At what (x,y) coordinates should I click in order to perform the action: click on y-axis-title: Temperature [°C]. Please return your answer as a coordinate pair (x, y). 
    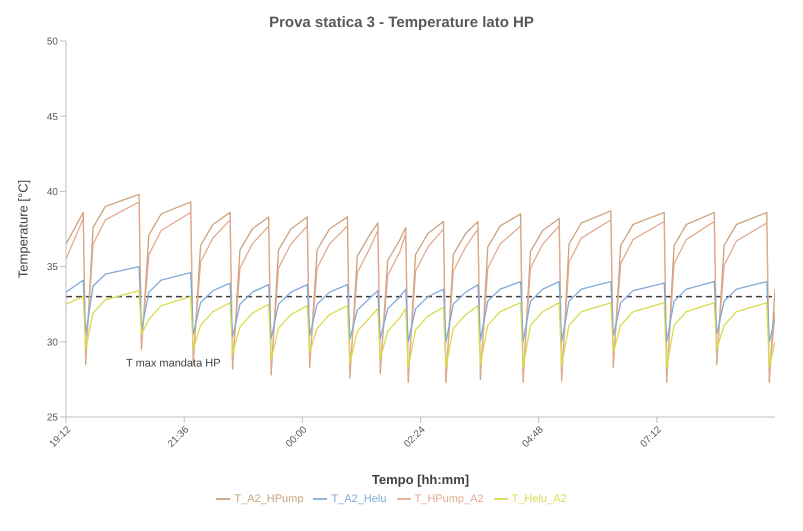
    Looking at the image, I should click on (23, 229).